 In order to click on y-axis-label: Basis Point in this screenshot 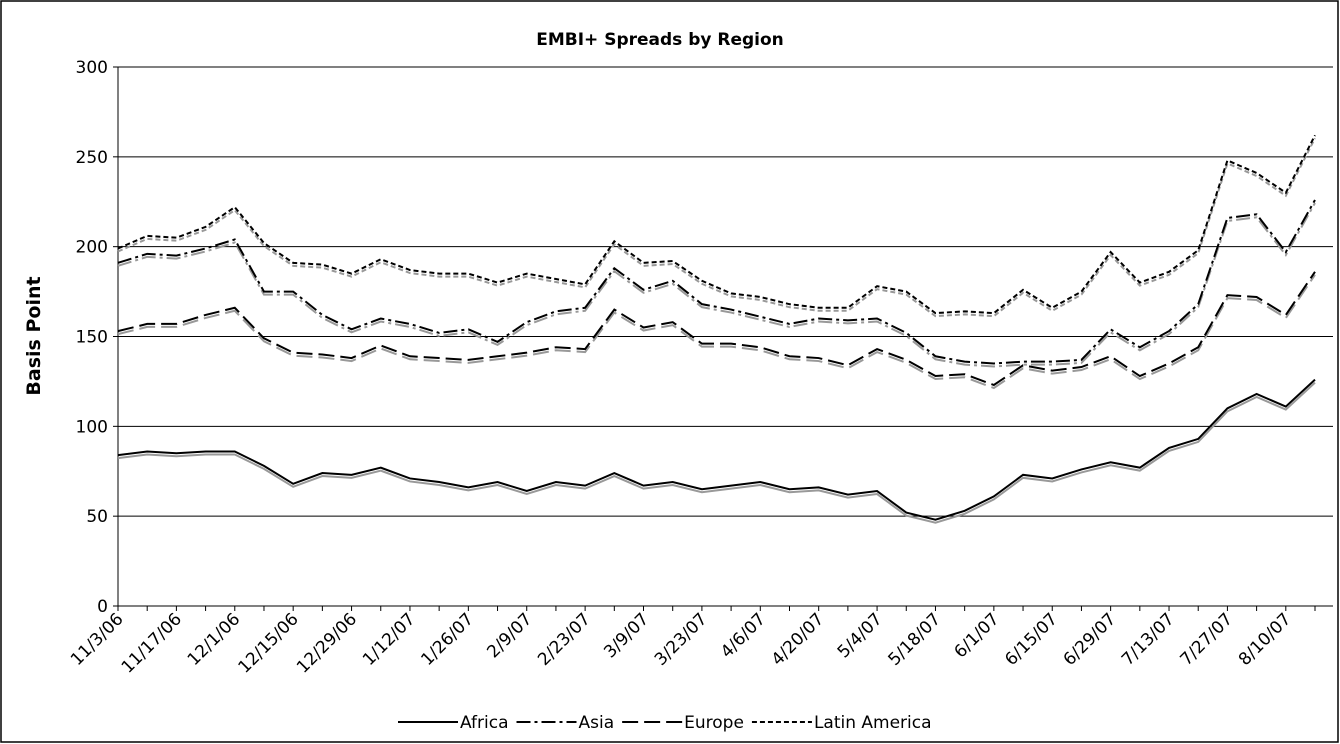, I will do `click(34, 335)`.